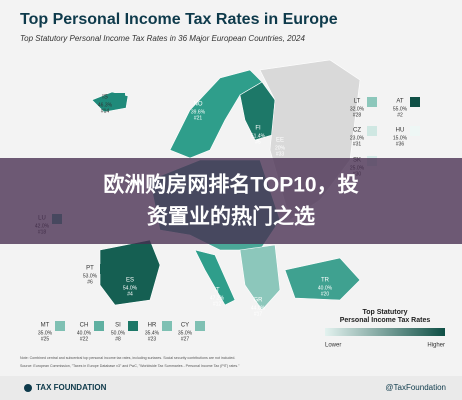 Image resolution: width=462 pixels, height=400 pixels. I want to click on title: Top Personal Income Tax Rates in Europe, so click(179, 19).